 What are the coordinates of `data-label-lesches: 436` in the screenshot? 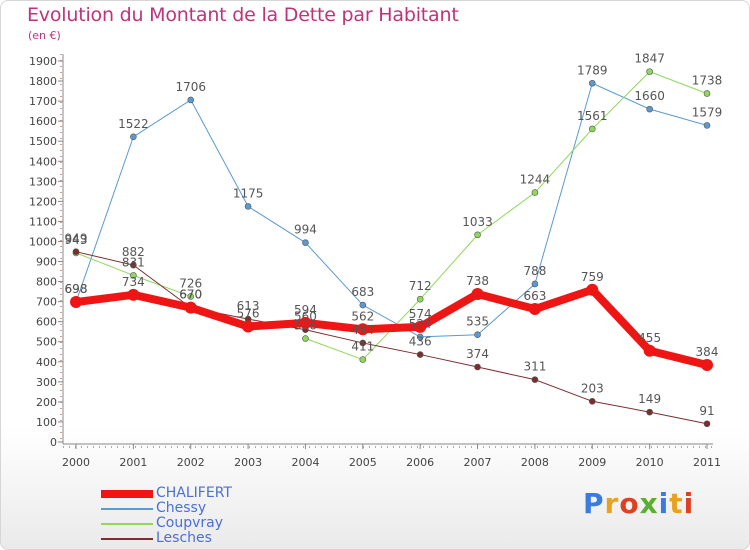 It's located at (420, 342).